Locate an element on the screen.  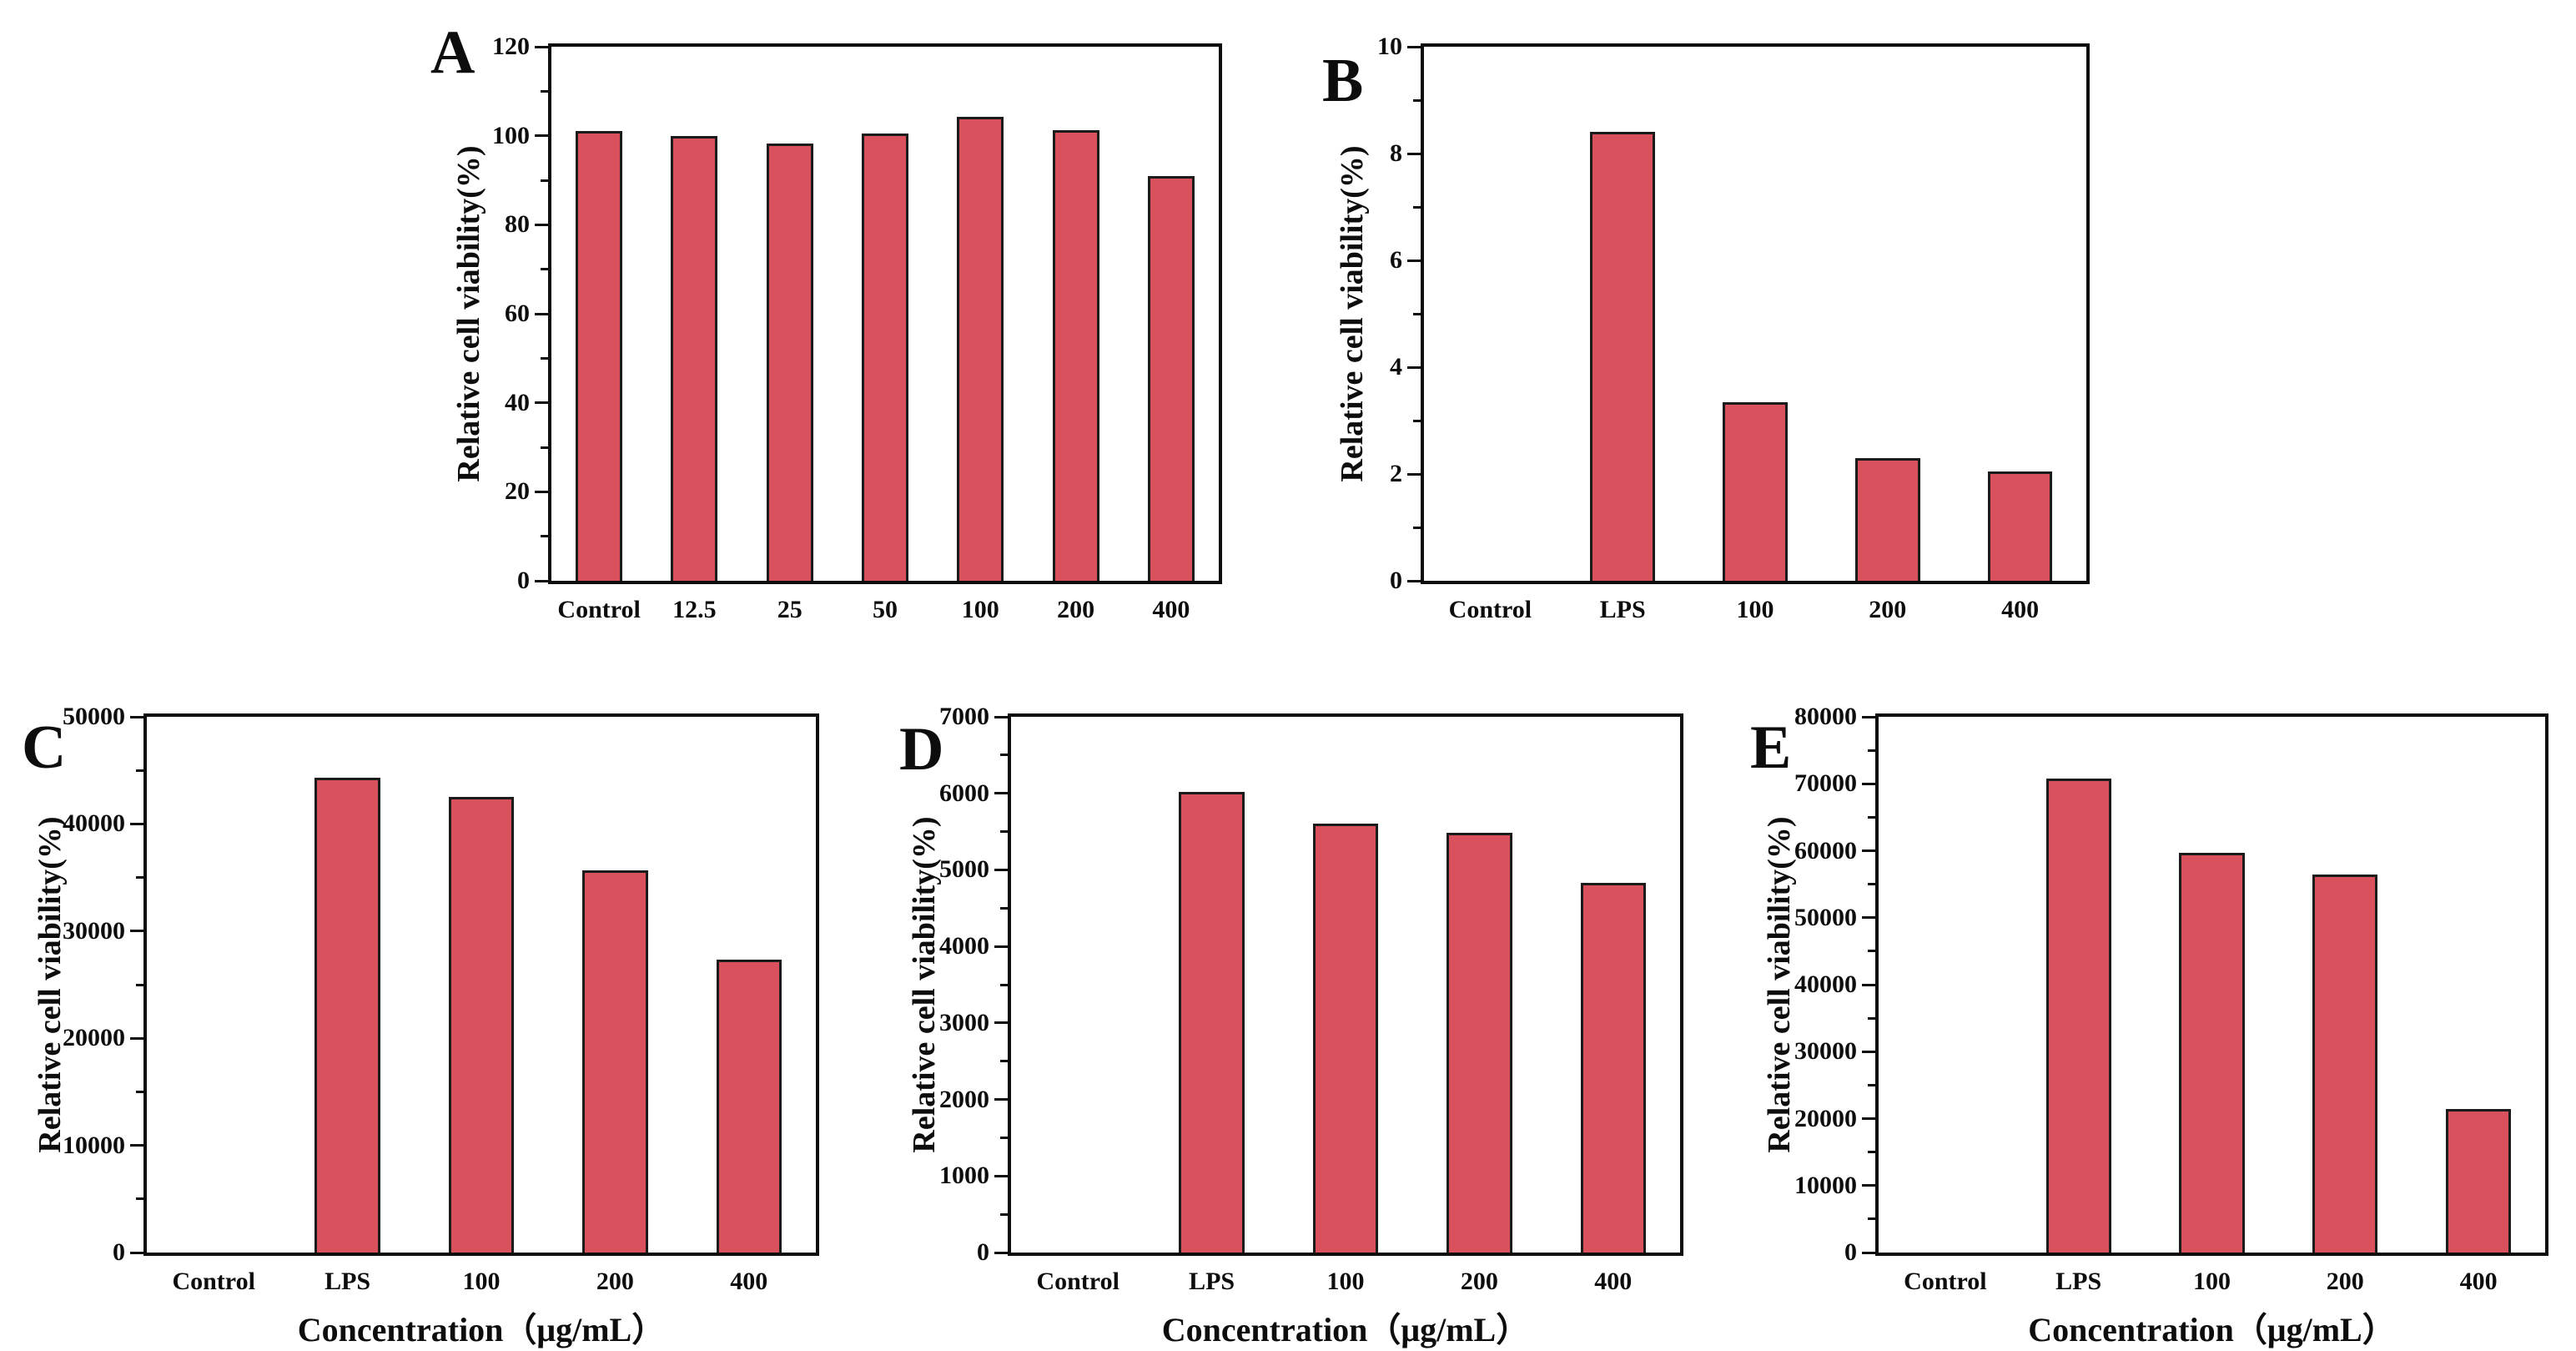
panel-label-a: A is located at coordinates (452, 52).